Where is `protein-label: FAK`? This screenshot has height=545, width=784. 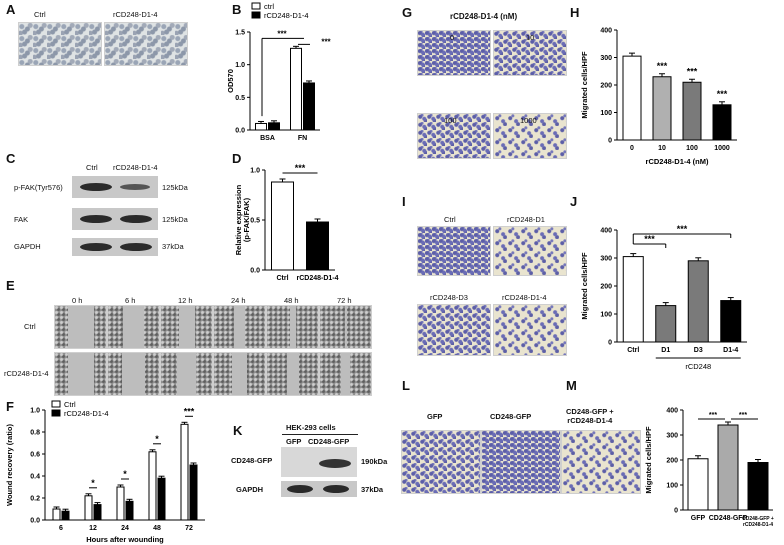
protein-label: FAK is located at coordinates (21, 219).